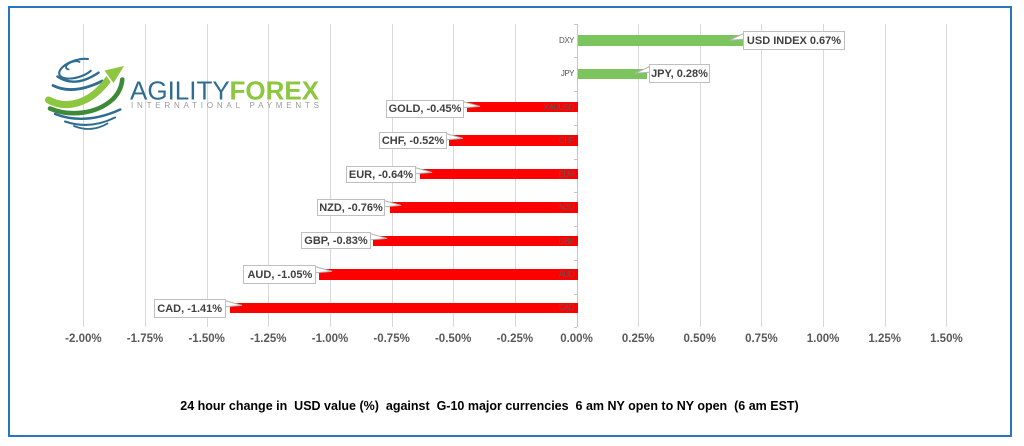 This screenshot has height=446, width=1024. I want to click on svg-text: INTERNATIONAL PAYMENTS, so click(227, 105).